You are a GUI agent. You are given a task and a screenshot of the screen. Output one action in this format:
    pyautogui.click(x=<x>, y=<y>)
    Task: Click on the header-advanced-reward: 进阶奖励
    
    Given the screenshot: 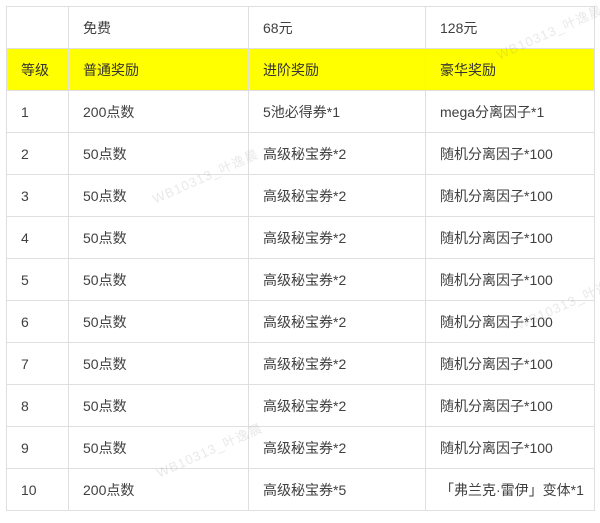 What is the action you would take?
    pyautogui.click(x=337, y=69)
    